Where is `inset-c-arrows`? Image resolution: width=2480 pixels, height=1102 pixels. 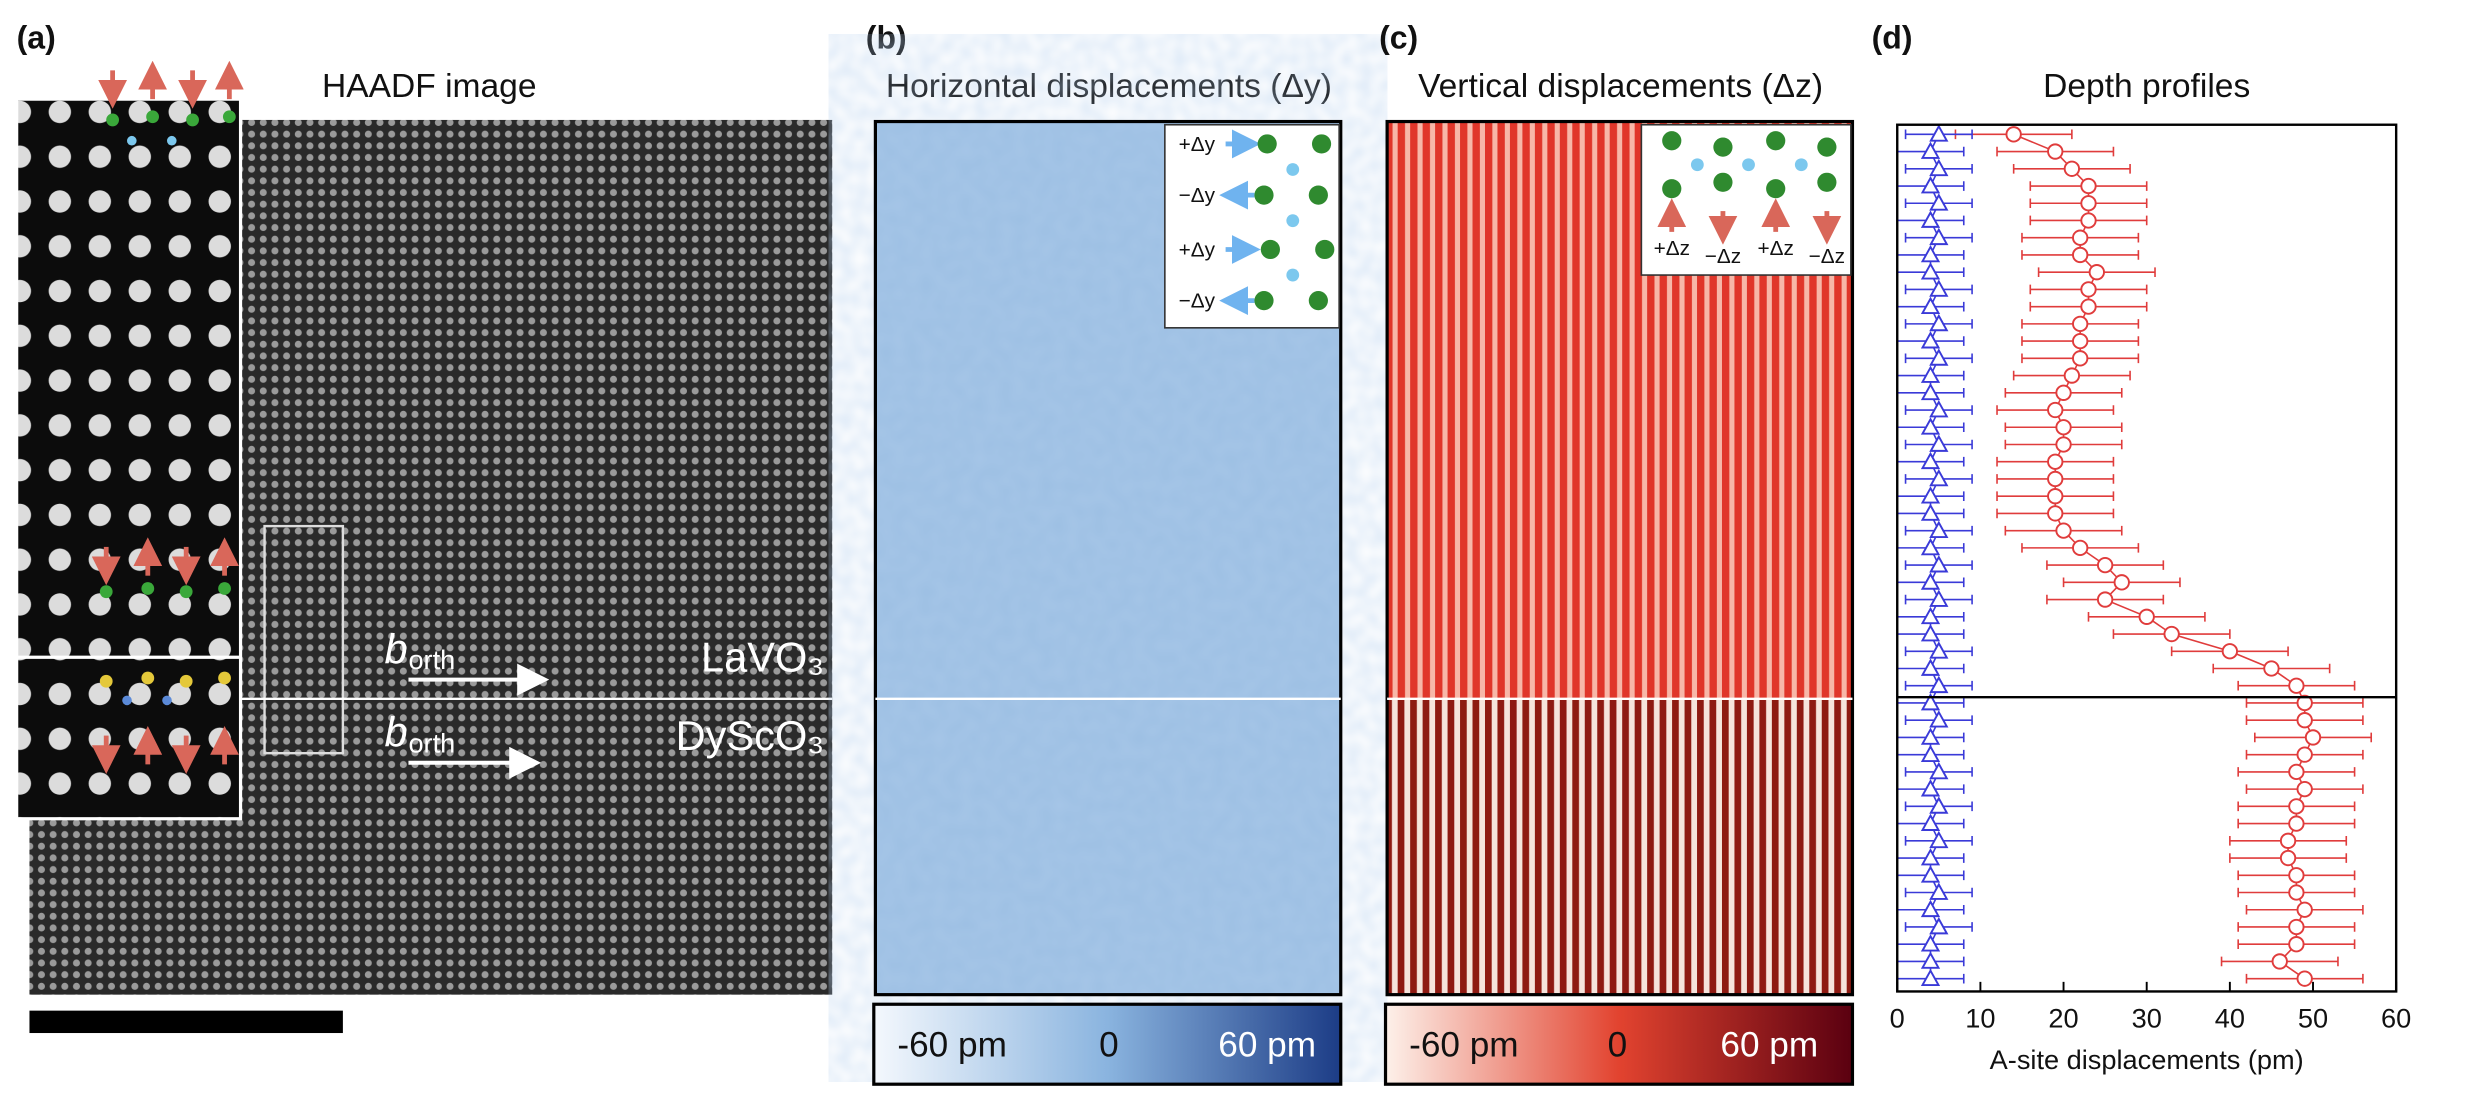
inset-c-arrows is located at coordinates (1749, 221).